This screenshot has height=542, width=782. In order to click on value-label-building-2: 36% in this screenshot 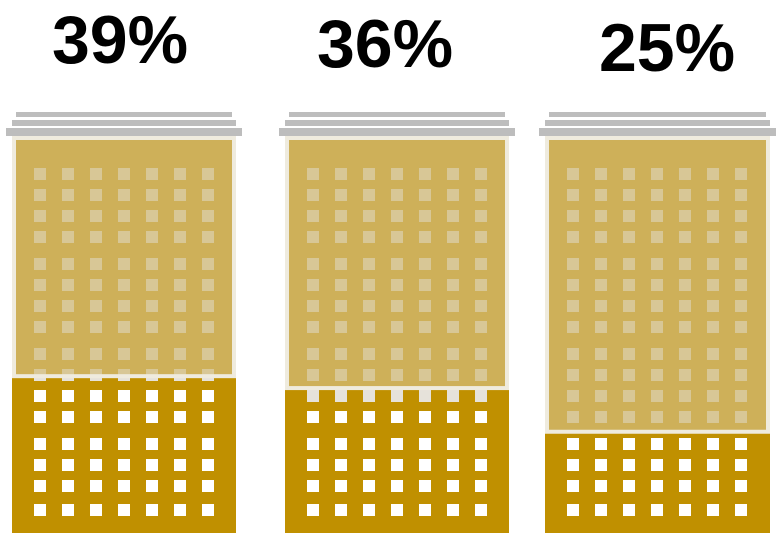, I will do `click(385, 44)`.